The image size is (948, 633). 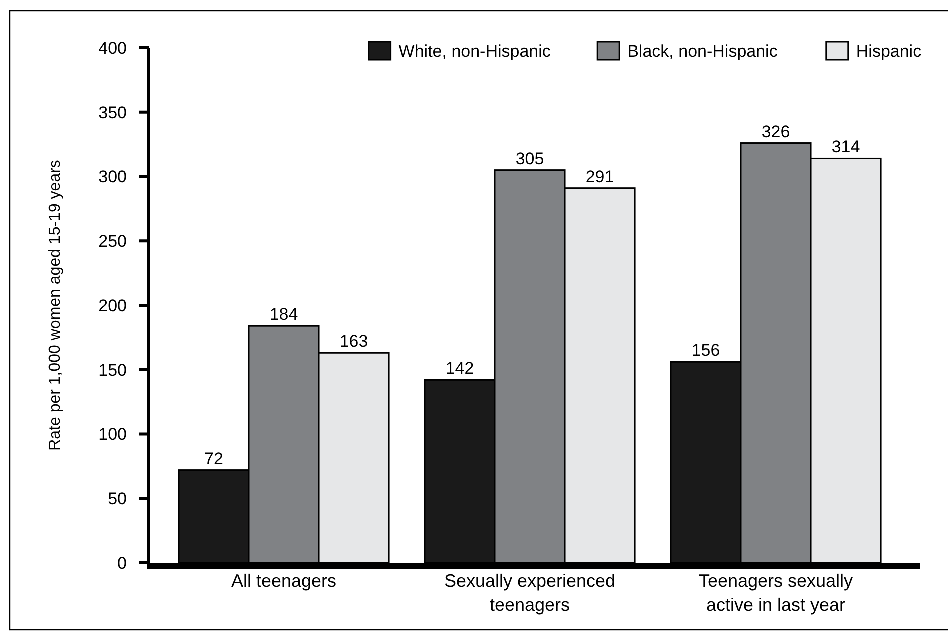 I want to click on data-label: 184, so click(x=284, y=314).